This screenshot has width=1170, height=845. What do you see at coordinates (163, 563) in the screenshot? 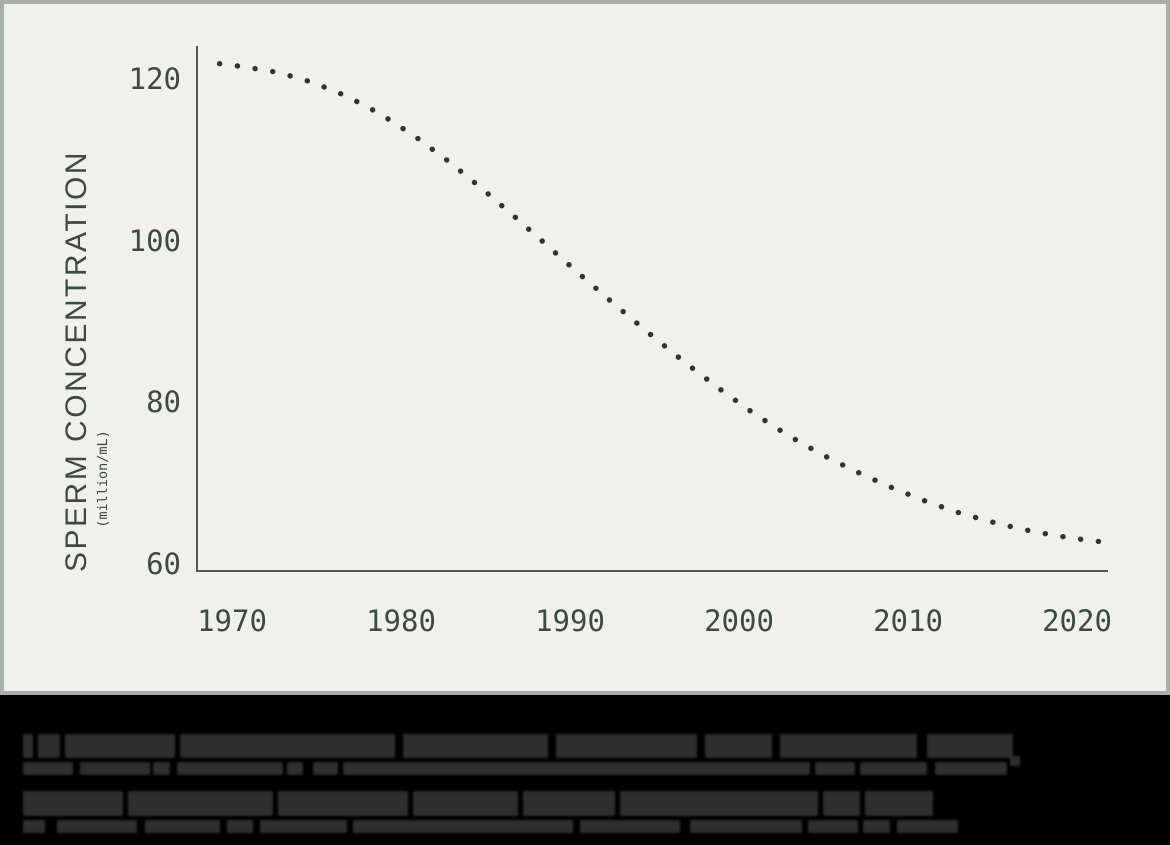
I see `y-tick-label: 60` at bounding box center [163, 563].